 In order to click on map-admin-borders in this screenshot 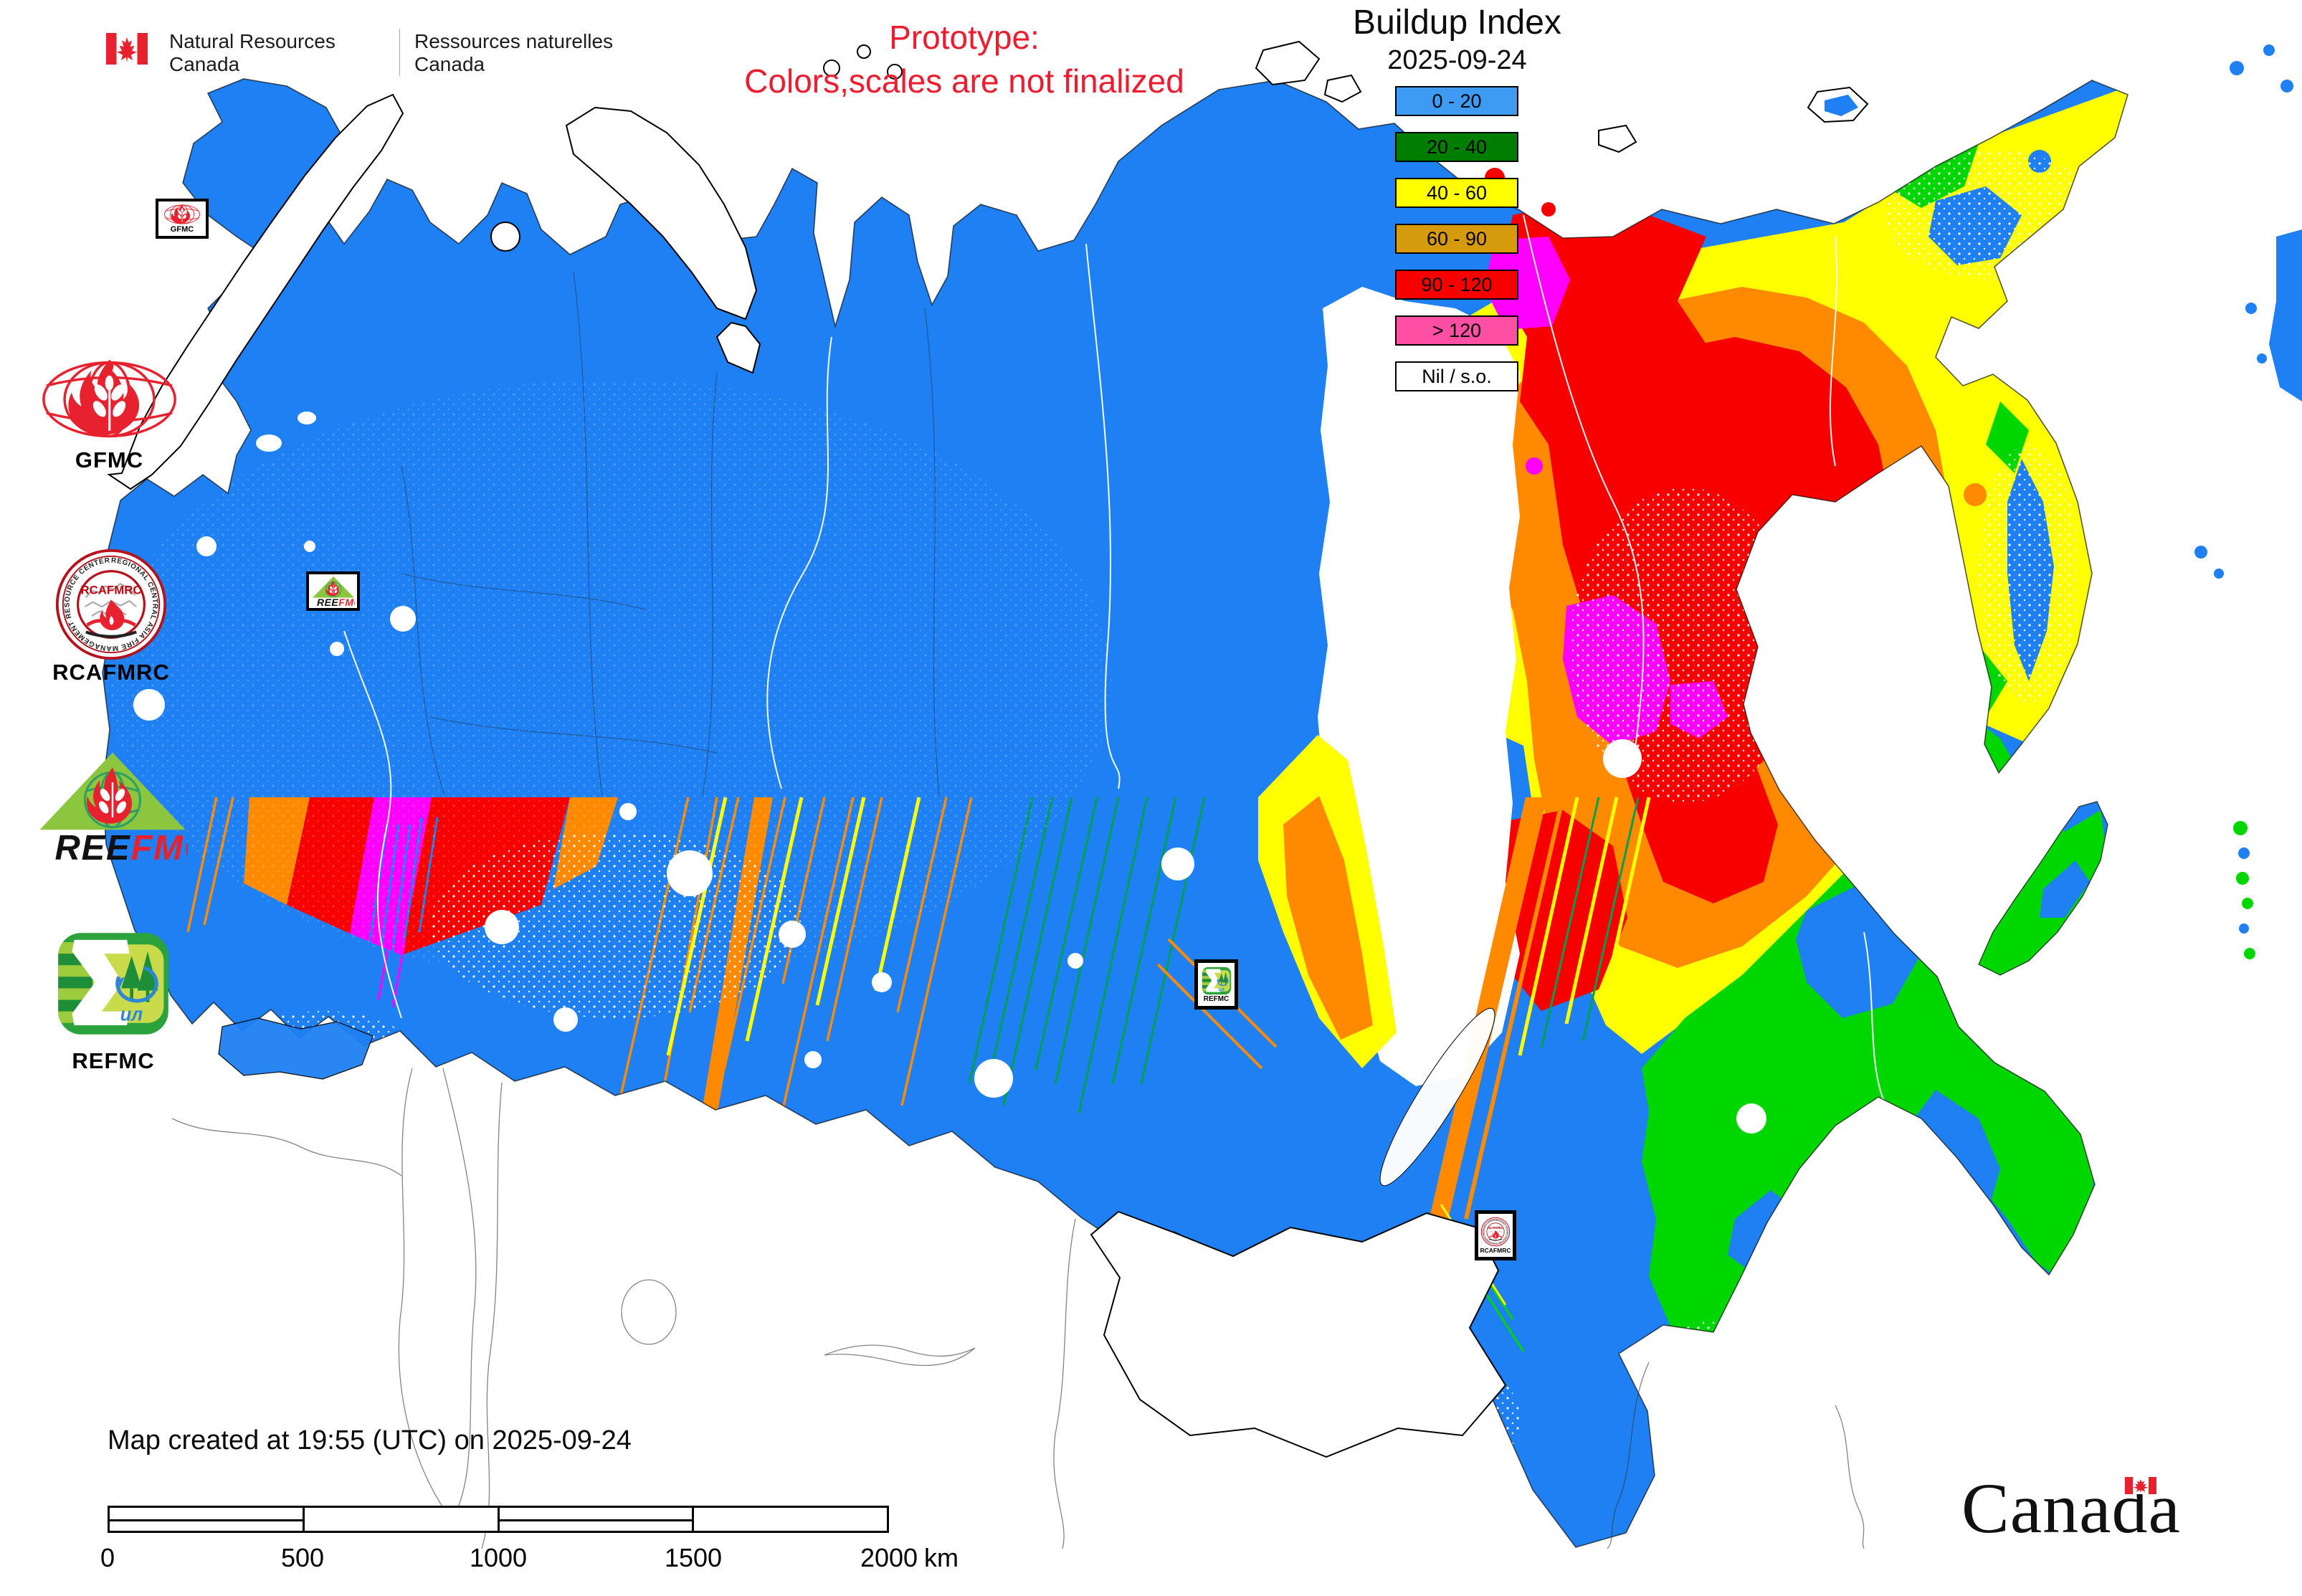, I will do `click(671, 534)`.